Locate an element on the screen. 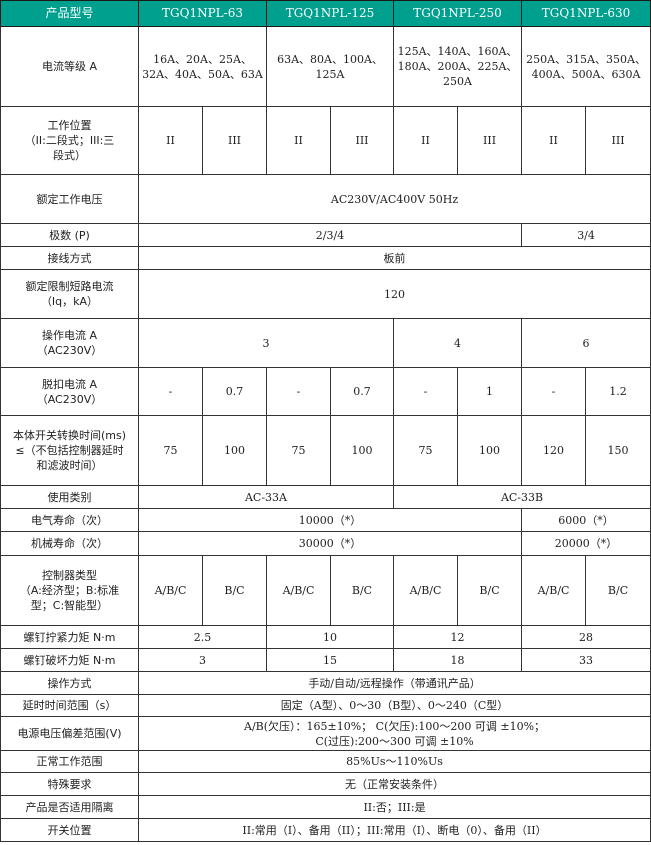 This screenshot has height=845, width=651. table-cell: 4 is located at coordinates (458, 343).